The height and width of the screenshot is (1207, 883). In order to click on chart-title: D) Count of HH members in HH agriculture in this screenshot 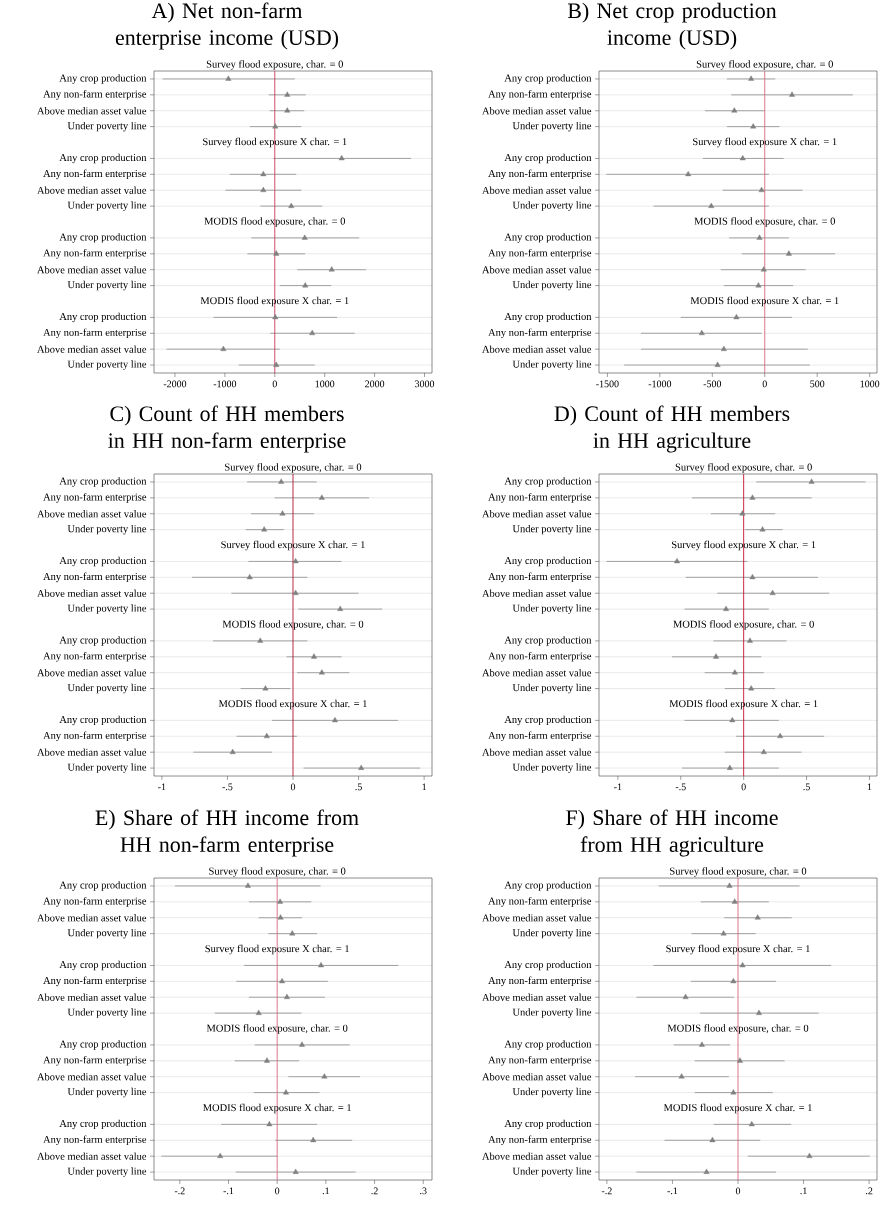, I will do `click(672, 429)`.